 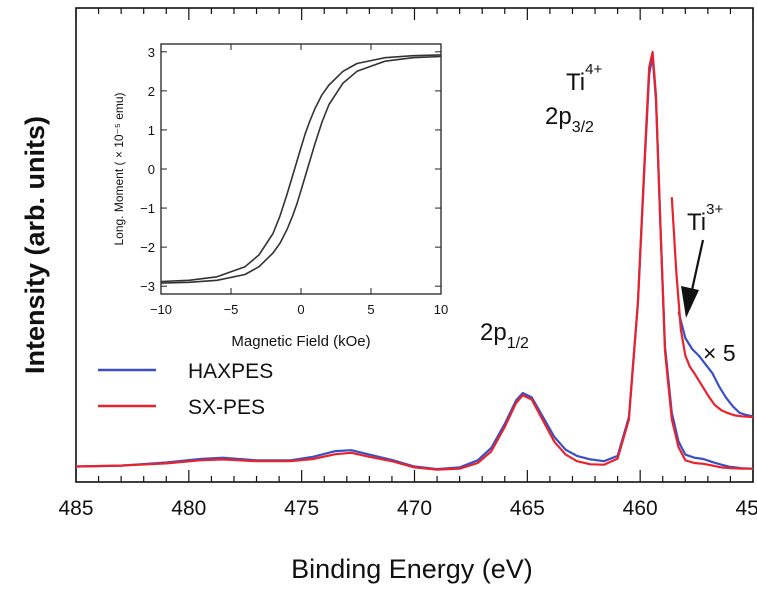 What do you see at coordinates (714, 209) in the screenshot?
I see `ti3-superscript: 3+` at bounding box center [714, 209].